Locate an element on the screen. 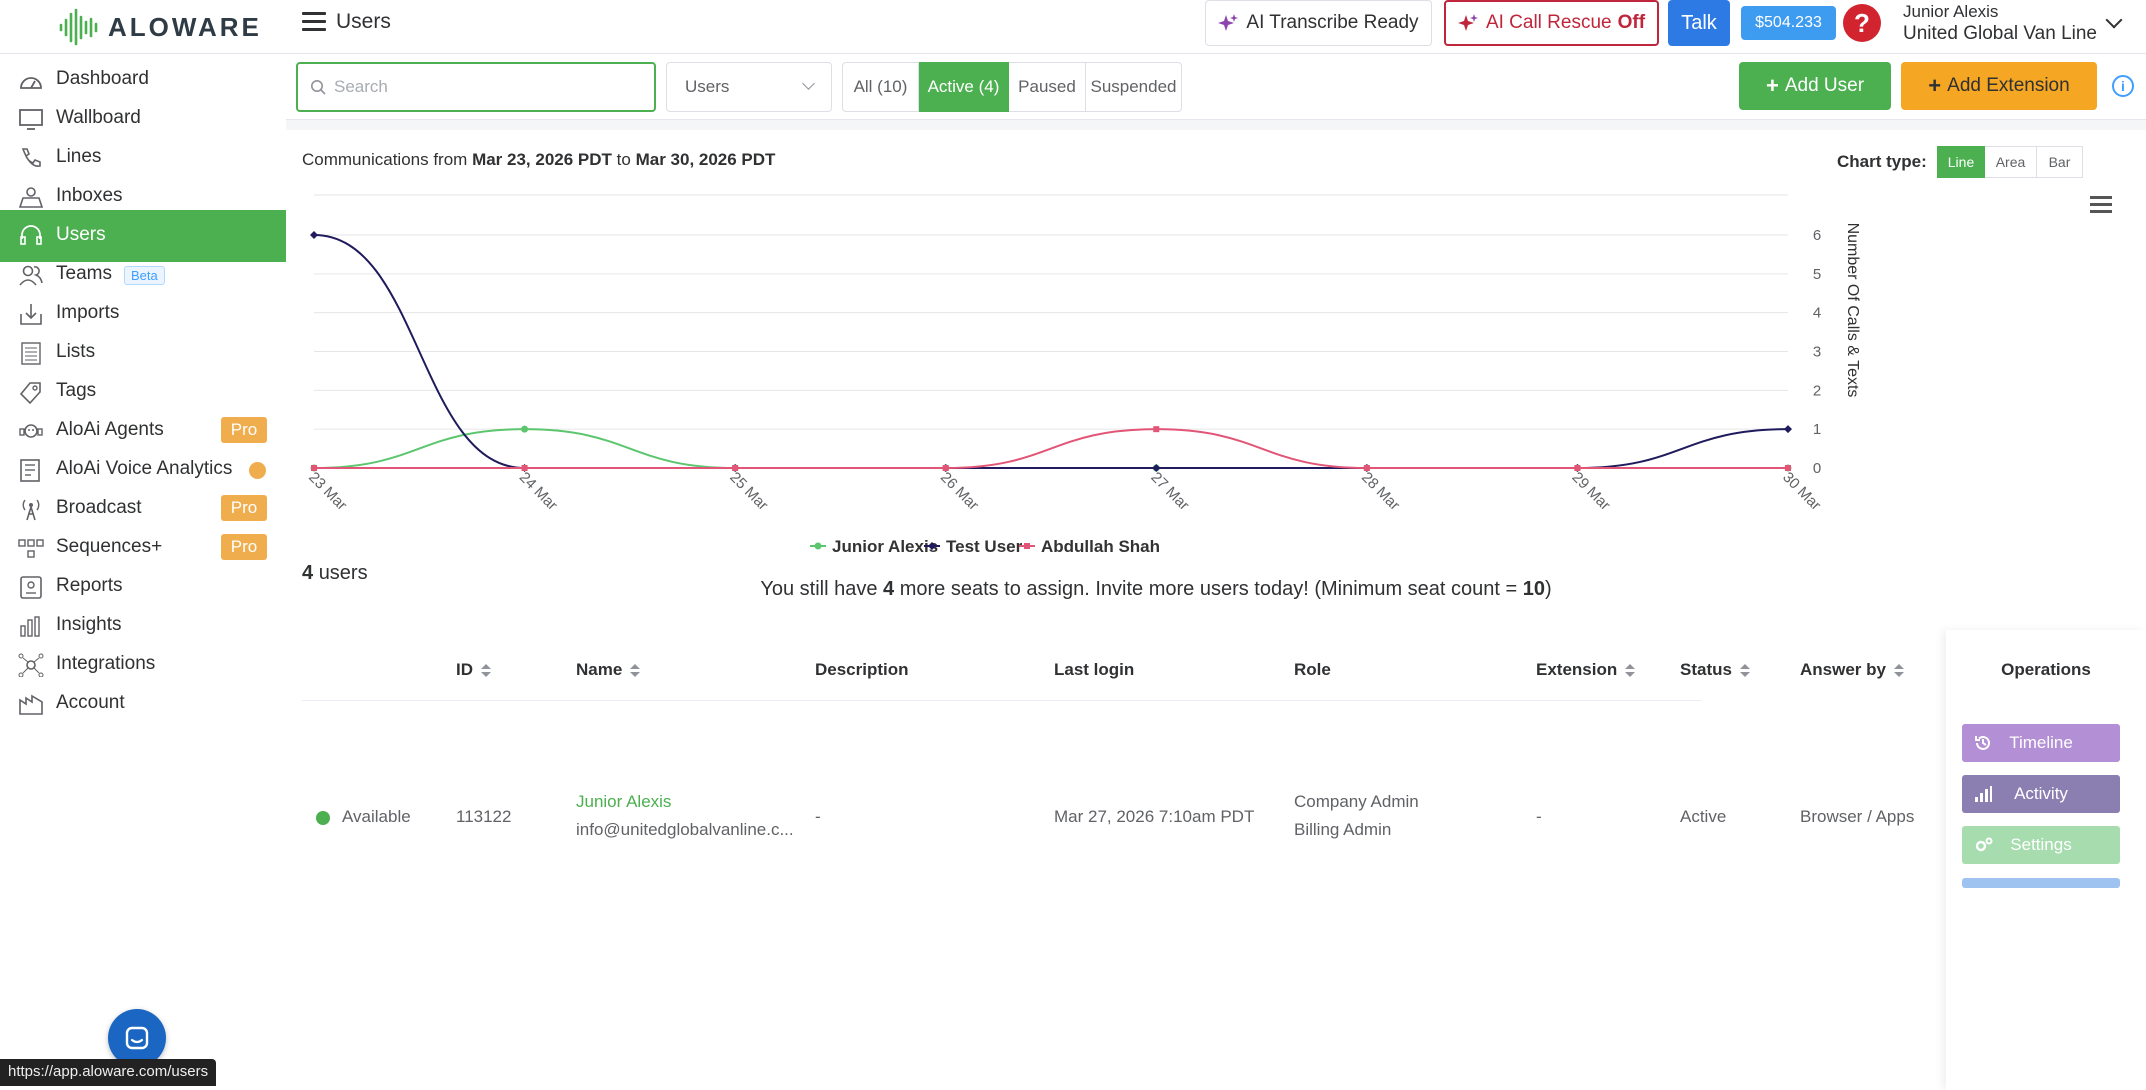 This screenshot has height=1090, width=2146. info-icon: i is located at coordinates (2123, 86).